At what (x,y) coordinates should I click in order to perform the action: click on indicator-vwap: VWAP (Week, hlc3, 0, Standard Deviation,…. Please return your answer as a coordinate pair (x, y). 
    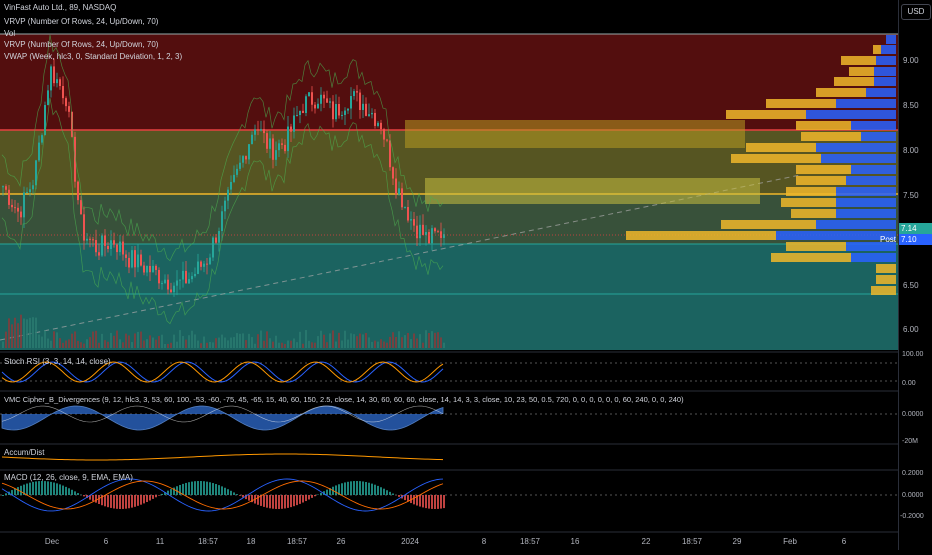
    Looking at the image, I should click on (93, 57).